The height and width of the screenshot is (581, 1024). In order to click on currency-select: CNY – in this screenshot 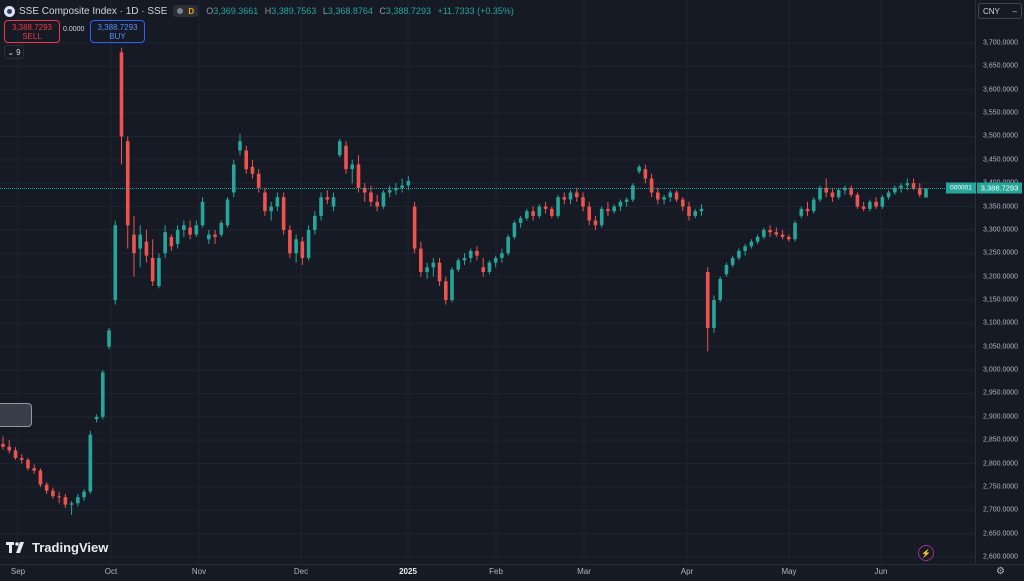, I will do `click(1000, 11)`.